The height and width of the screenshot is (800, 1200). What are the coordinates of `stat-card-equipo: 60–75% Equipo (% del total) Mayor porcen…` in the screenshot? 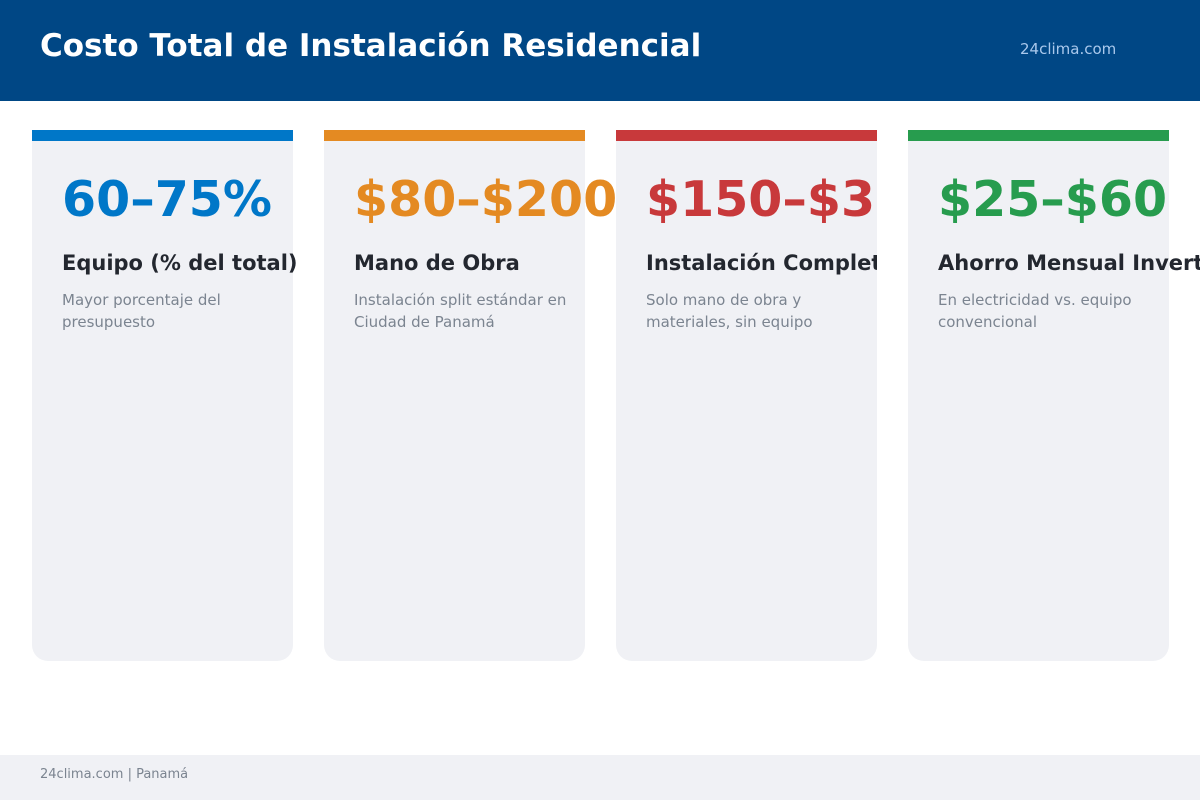 It's located at (165, 395).